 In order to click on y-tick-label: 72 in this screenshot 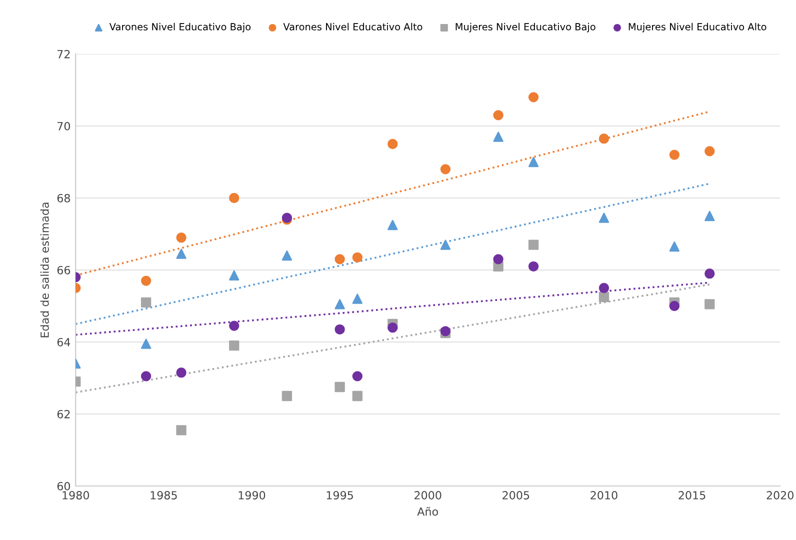, I will do `click(64, 54)`.